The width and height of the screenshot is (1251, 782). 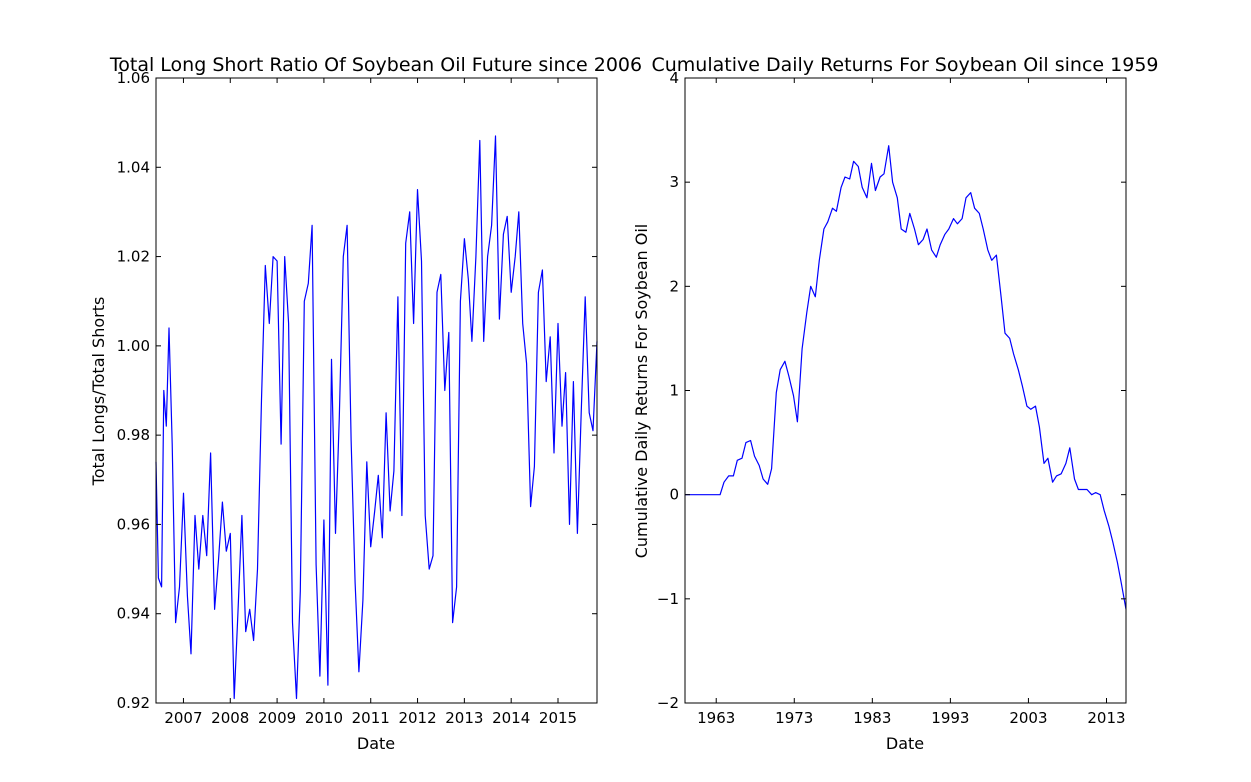 What do you see at coordinates (133, 703) in the screenshot?
I see `y-tick-label: 0.92` at bounding box center [133, 703].